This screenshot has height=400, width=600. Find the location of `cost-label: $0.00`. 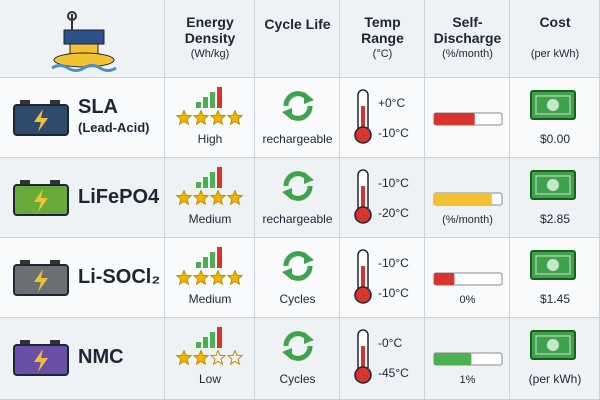

cost-label: $0.00 is located at coordinates (555, 139).